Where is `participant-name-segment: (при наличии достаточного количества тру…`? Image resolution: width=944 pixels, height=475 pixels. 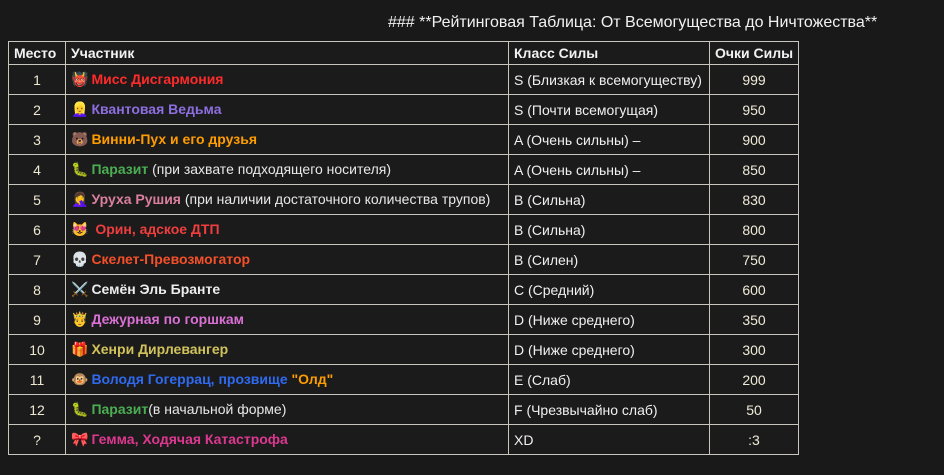 participant-name-segment: (при наличии достаточного количества тру… is located at coordinates (335, 199).